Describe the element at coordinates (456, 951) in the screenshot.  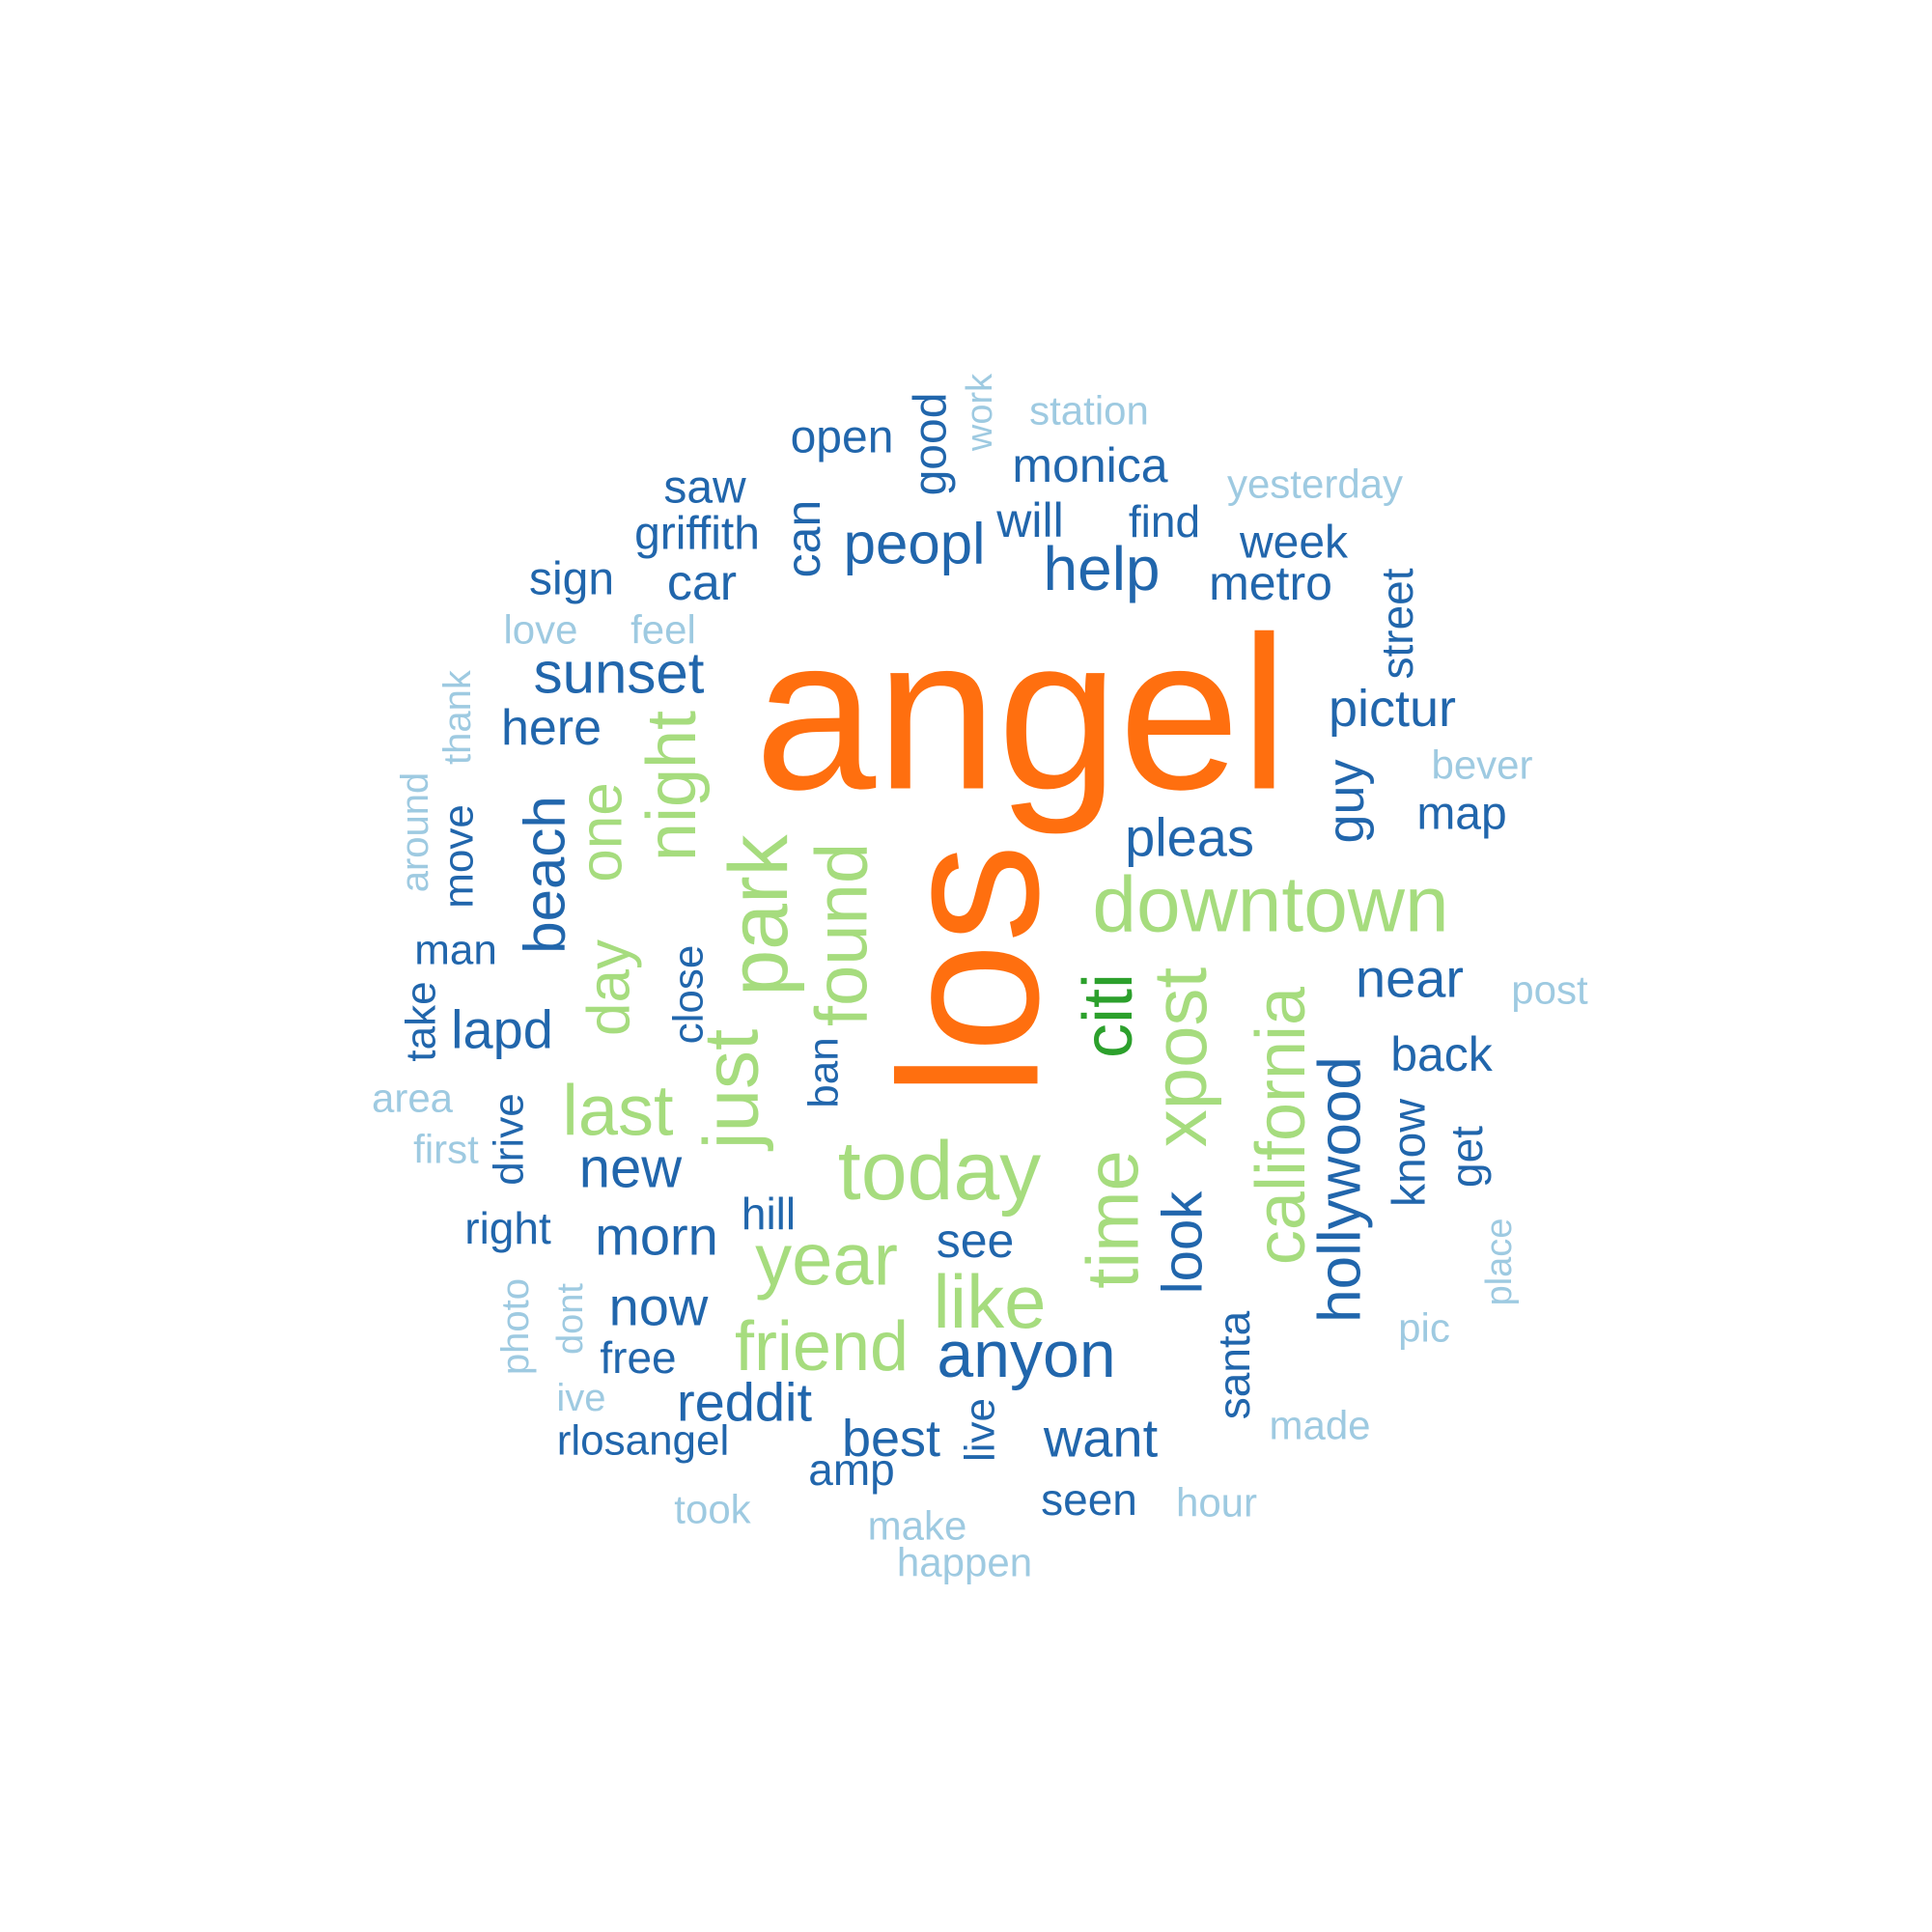
I see `word-man: man` at that location.